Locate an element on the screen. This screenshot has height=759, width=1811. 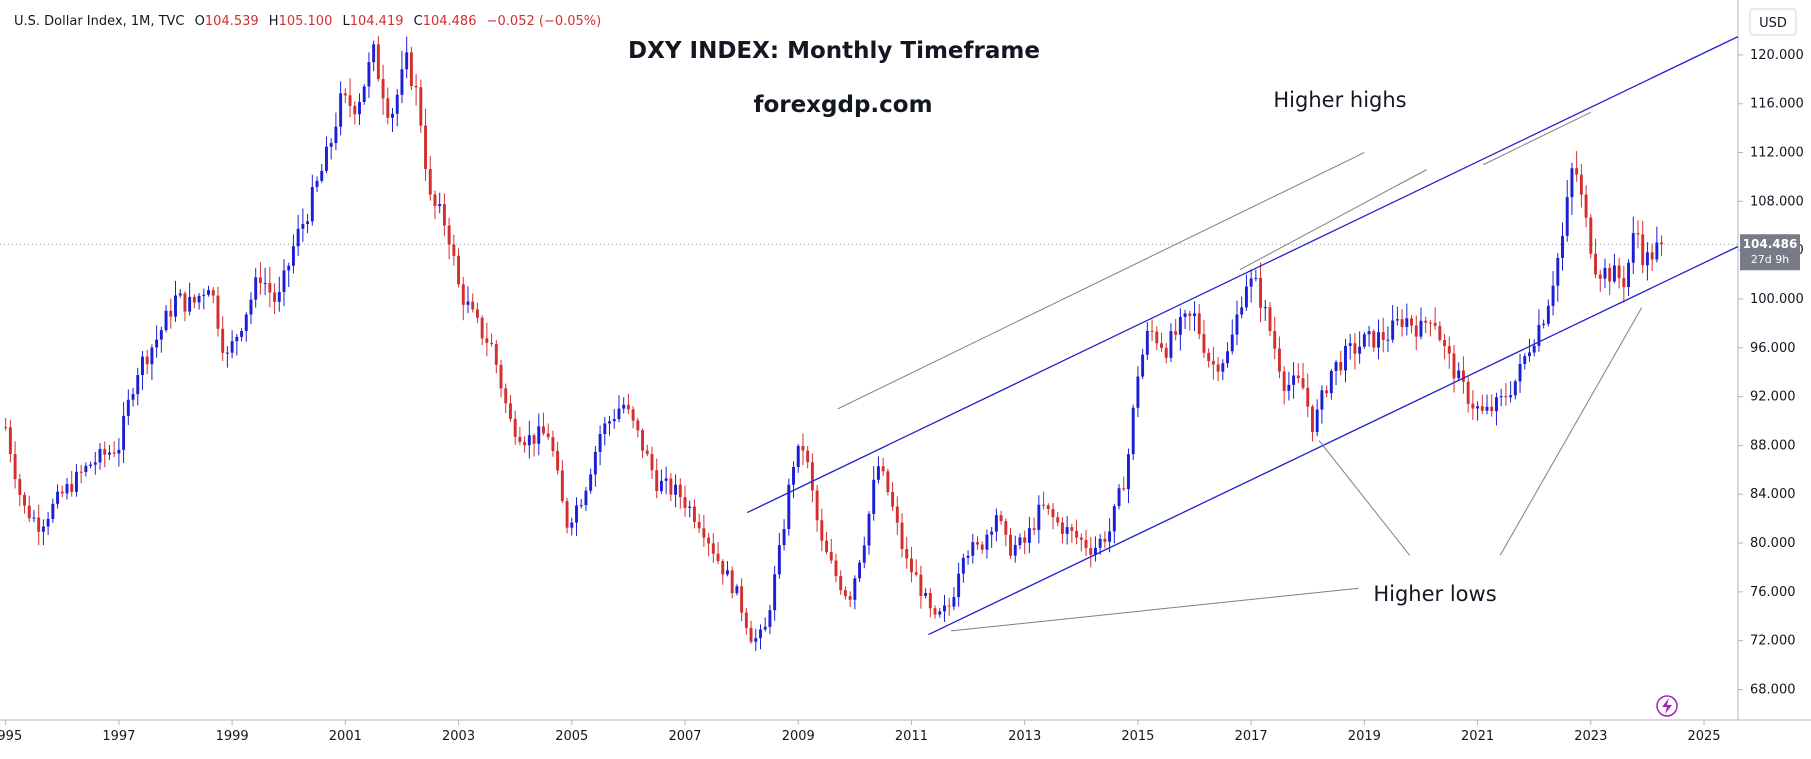
y-tick-label: 116.000 is located at coordinates (1777, 104).